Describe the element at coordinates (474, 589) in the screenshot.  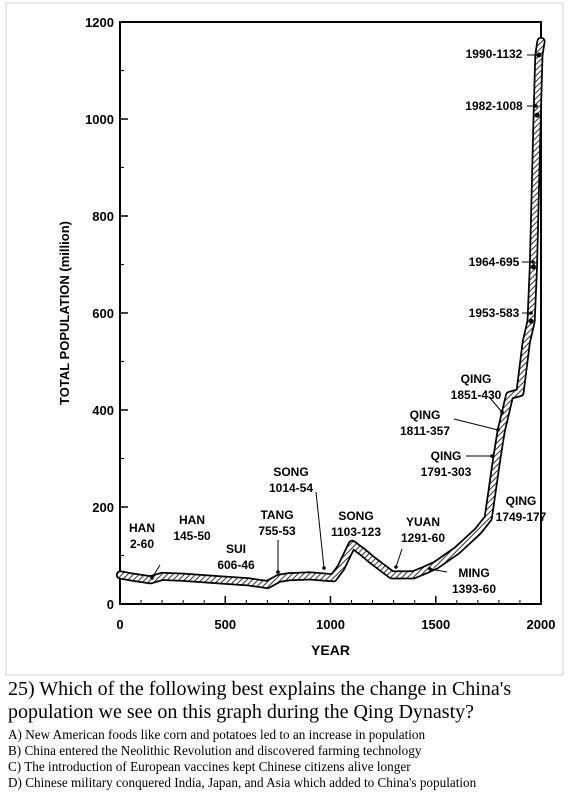
I see `annotation-value: 1393-60` at that location.